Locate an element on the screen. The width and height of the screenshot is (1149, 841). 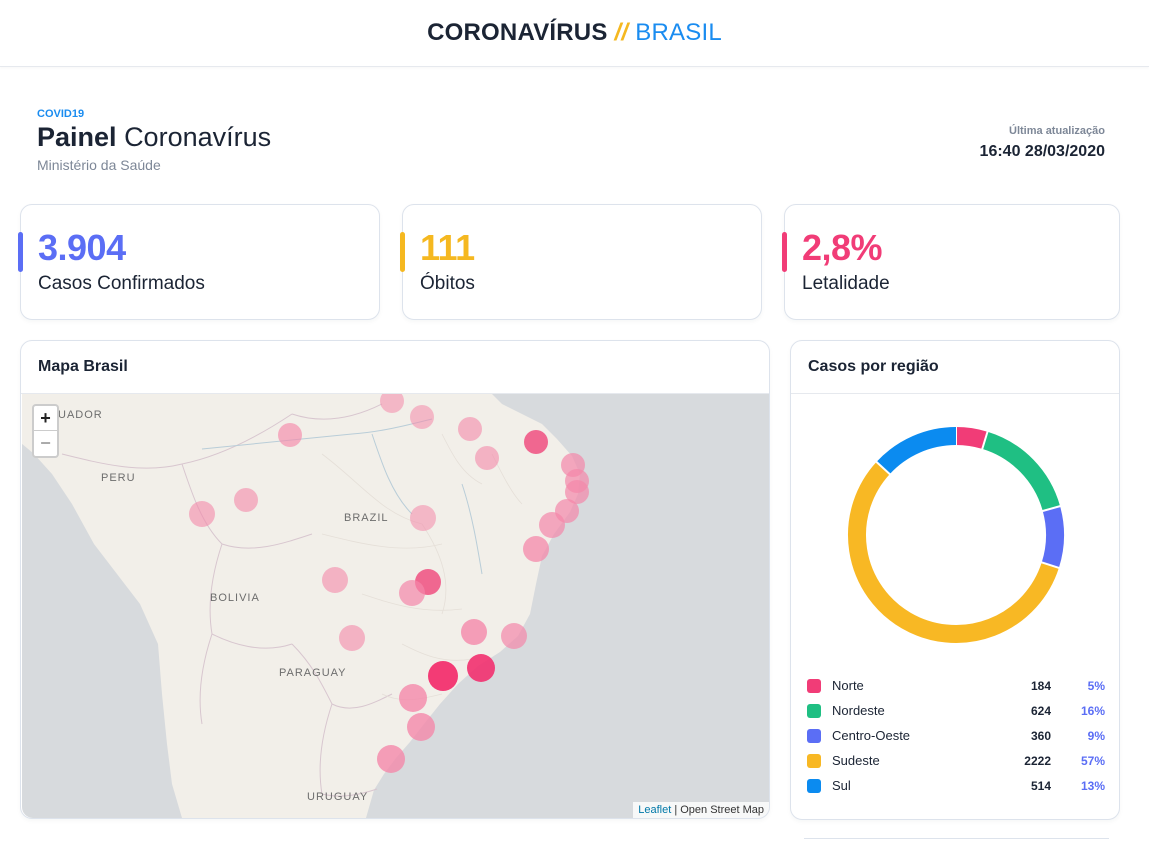
donut-slice-nordeste is located at coordinates (1021, 471).